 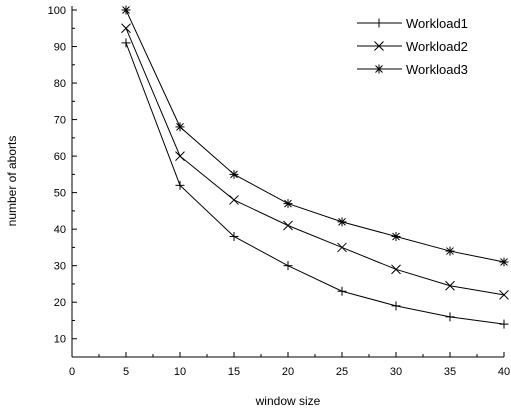 I want to click on legend-label: Workload2, so click(x=437, y=46).